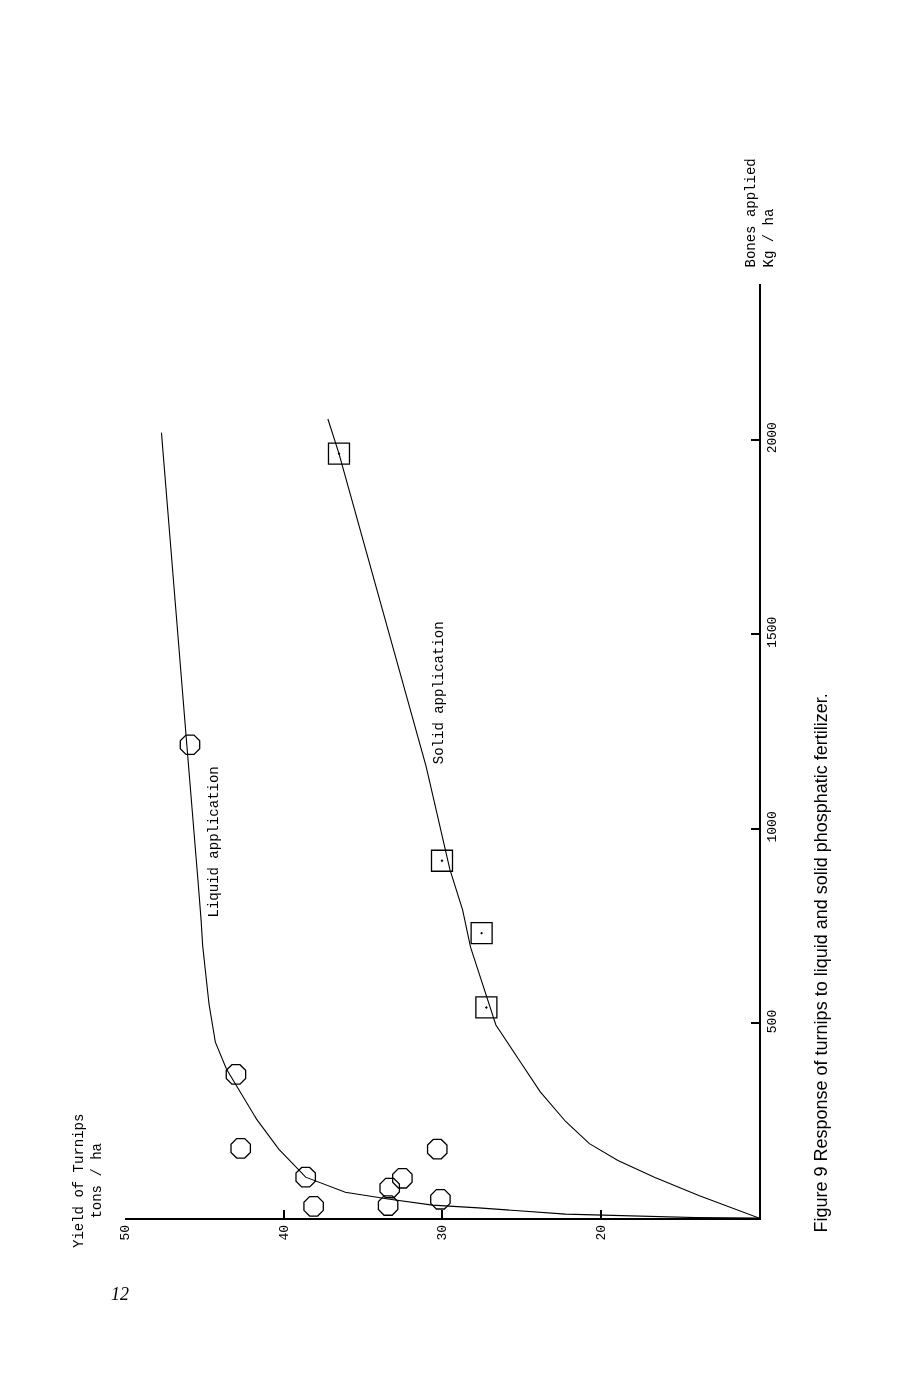  I want to click on y-tick-label: 1000, so click(773, 827).